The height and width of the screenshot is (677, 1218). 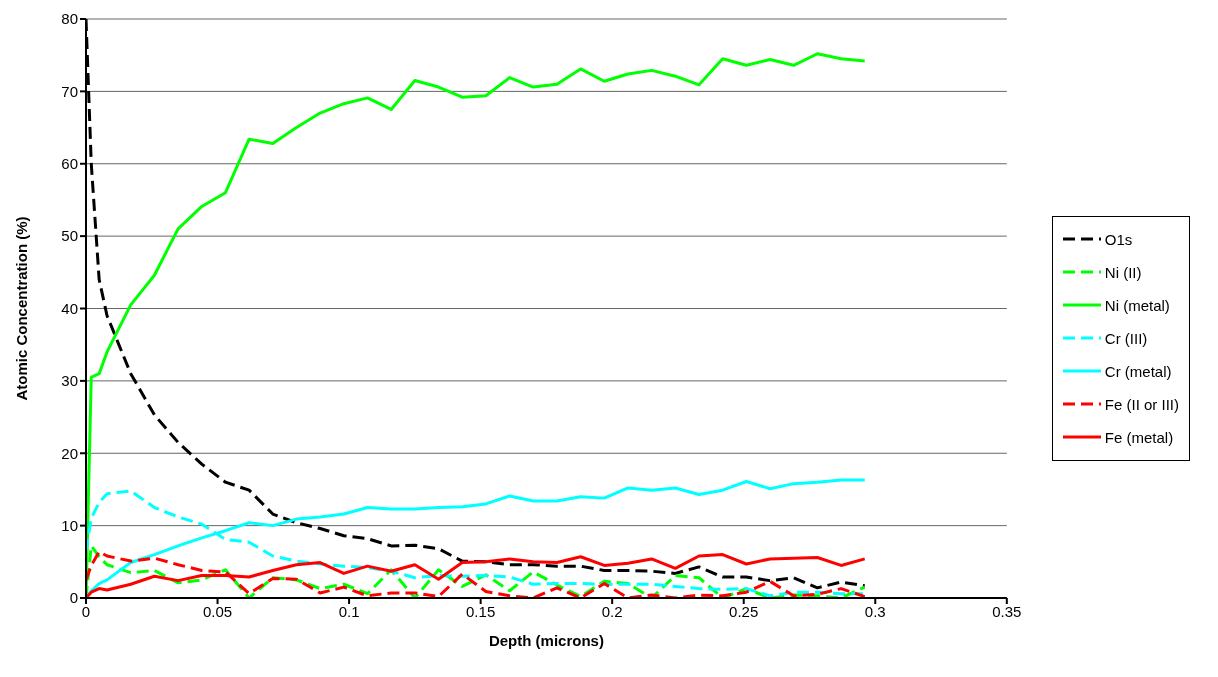 What do you see at coordinates (69, 453) in the screenshot?
I see `y-tick-label: 20` at bounding box center [69, 453].